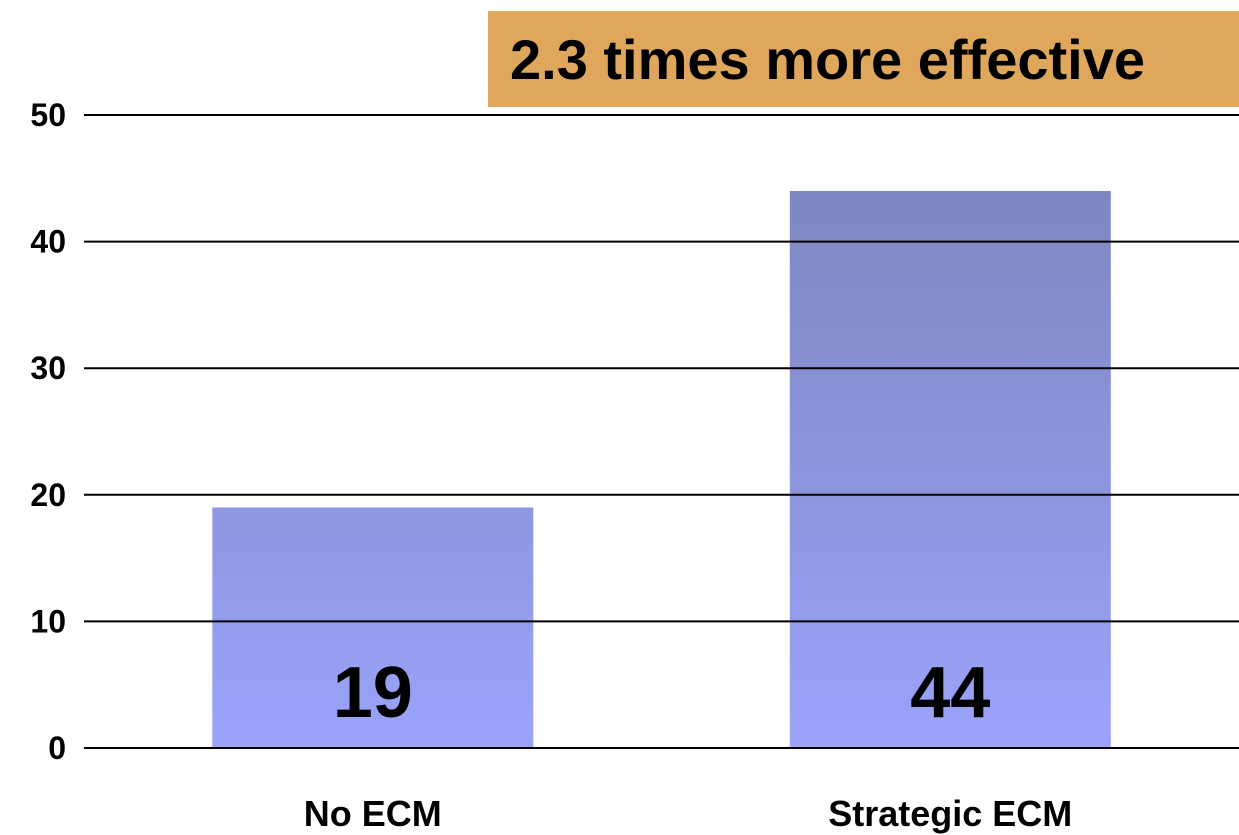  What do you see at coordinates (57, 748) in the screenshot?
I see `y-tick-label-0: 0` at bounding box center [57, 748].